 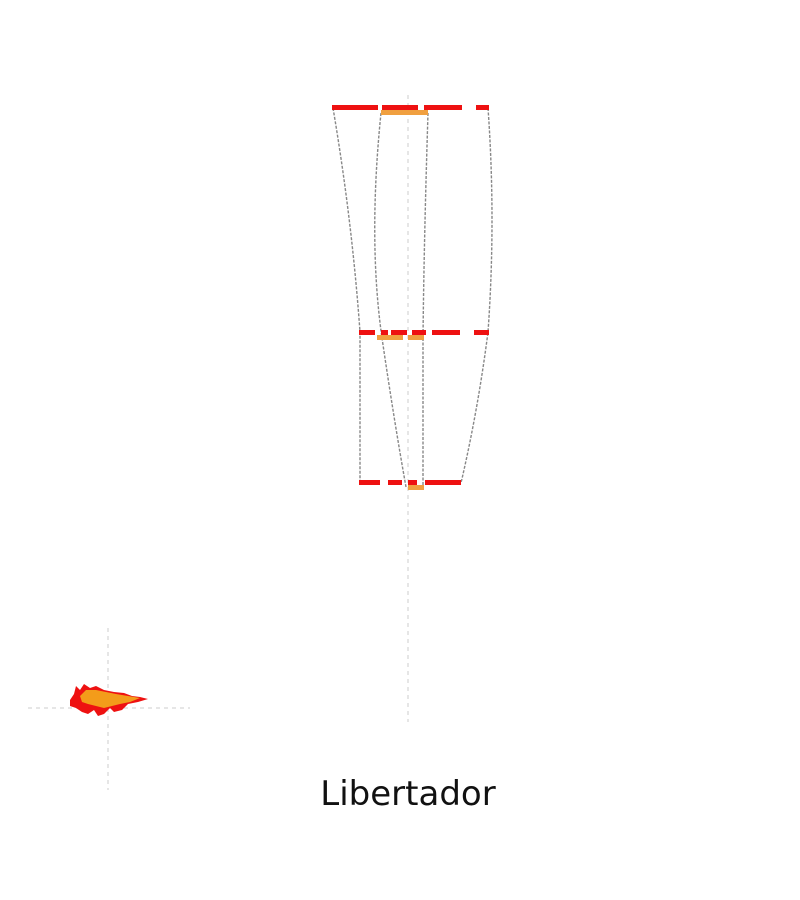 What do you see at coordinates (355, 107) in the screenshot?
I see `bar-top-red-a` at bounding box center [355, 107].